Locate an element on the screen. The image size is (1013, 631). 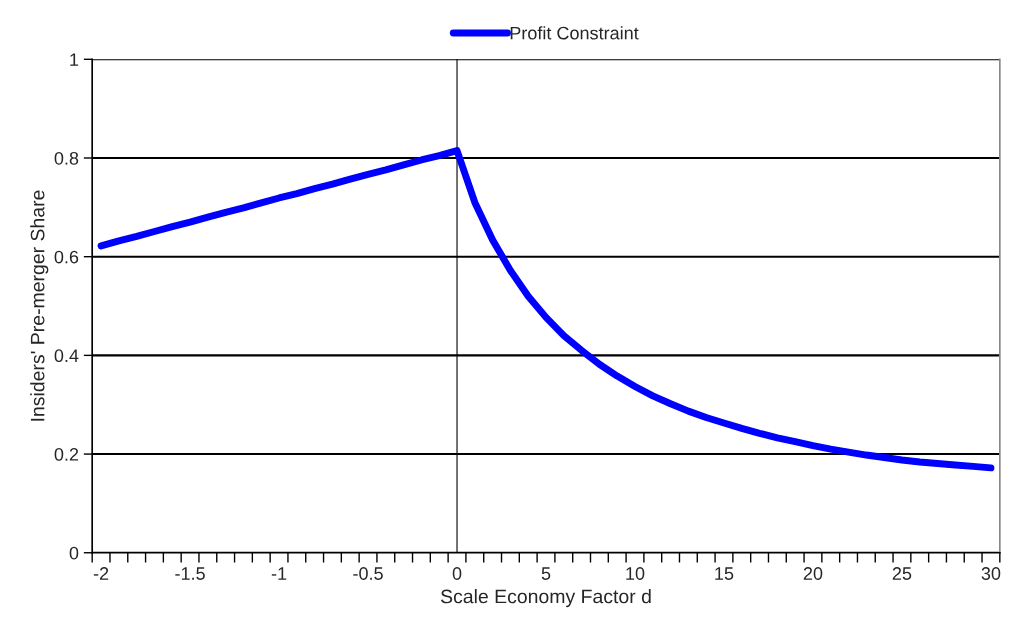
x-tick-label: -2 is located at coordinates (101, 573).